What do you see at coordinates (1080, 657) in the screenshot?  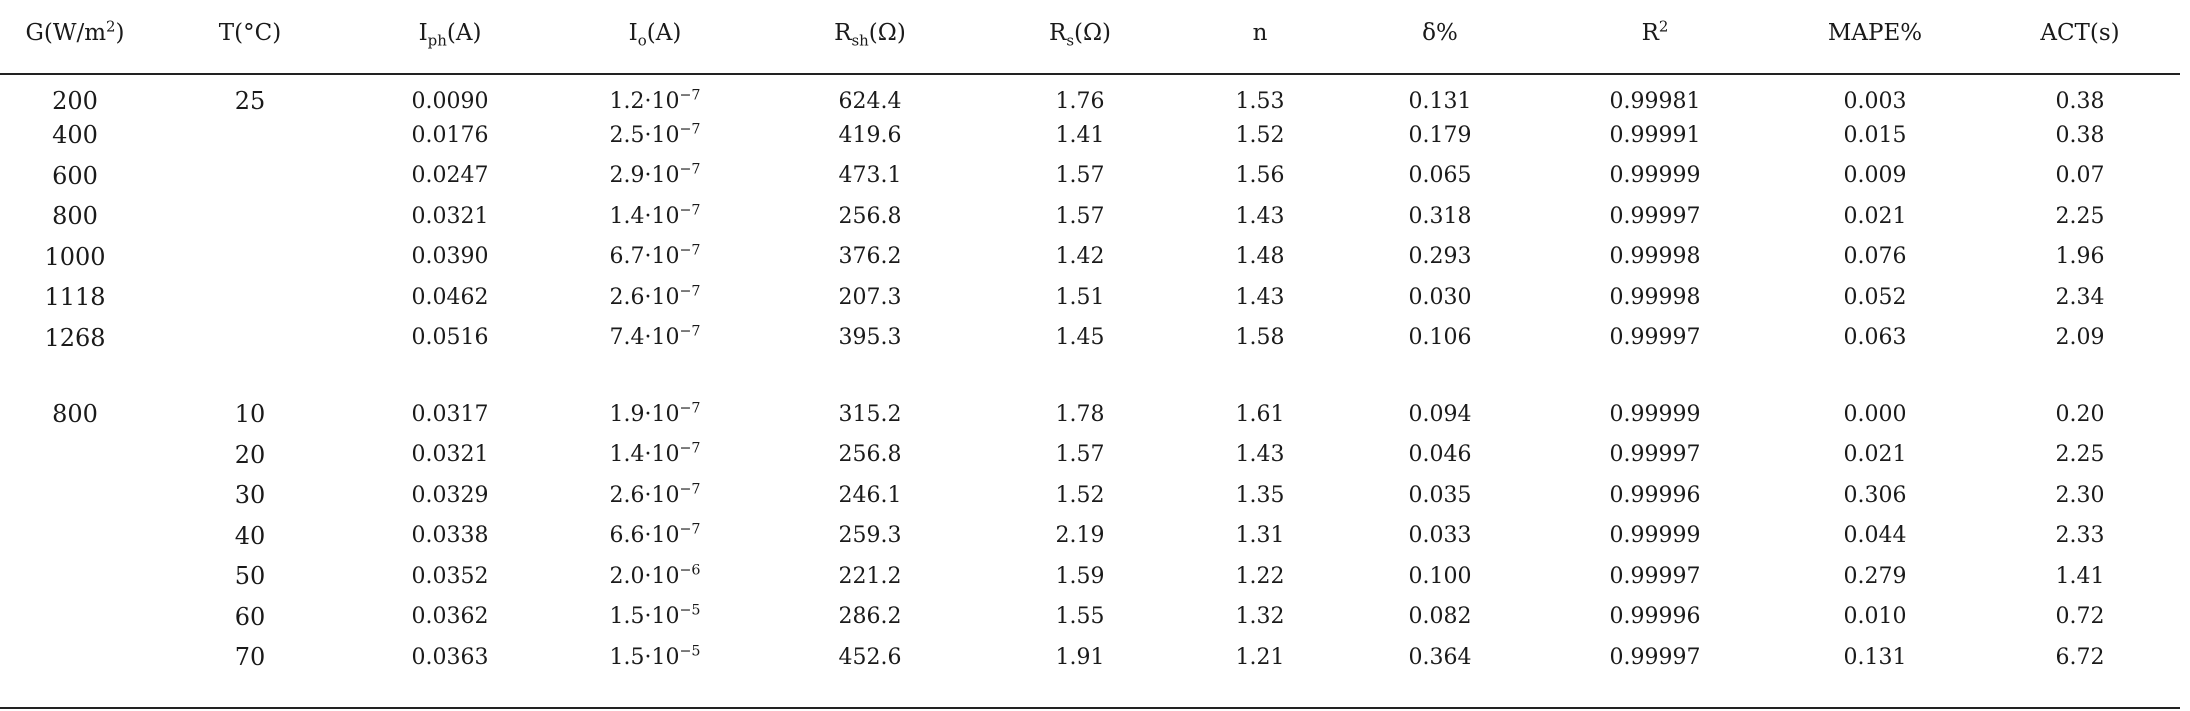 I see `cell-rs: 1.91` at bounding box center [1080, 657].